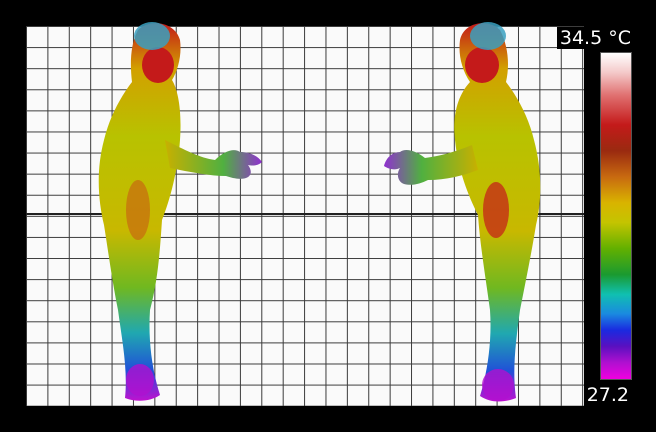  Describe the element at coordinates (305, 214) in the screenshot. I see `grid-center-line` at that location.